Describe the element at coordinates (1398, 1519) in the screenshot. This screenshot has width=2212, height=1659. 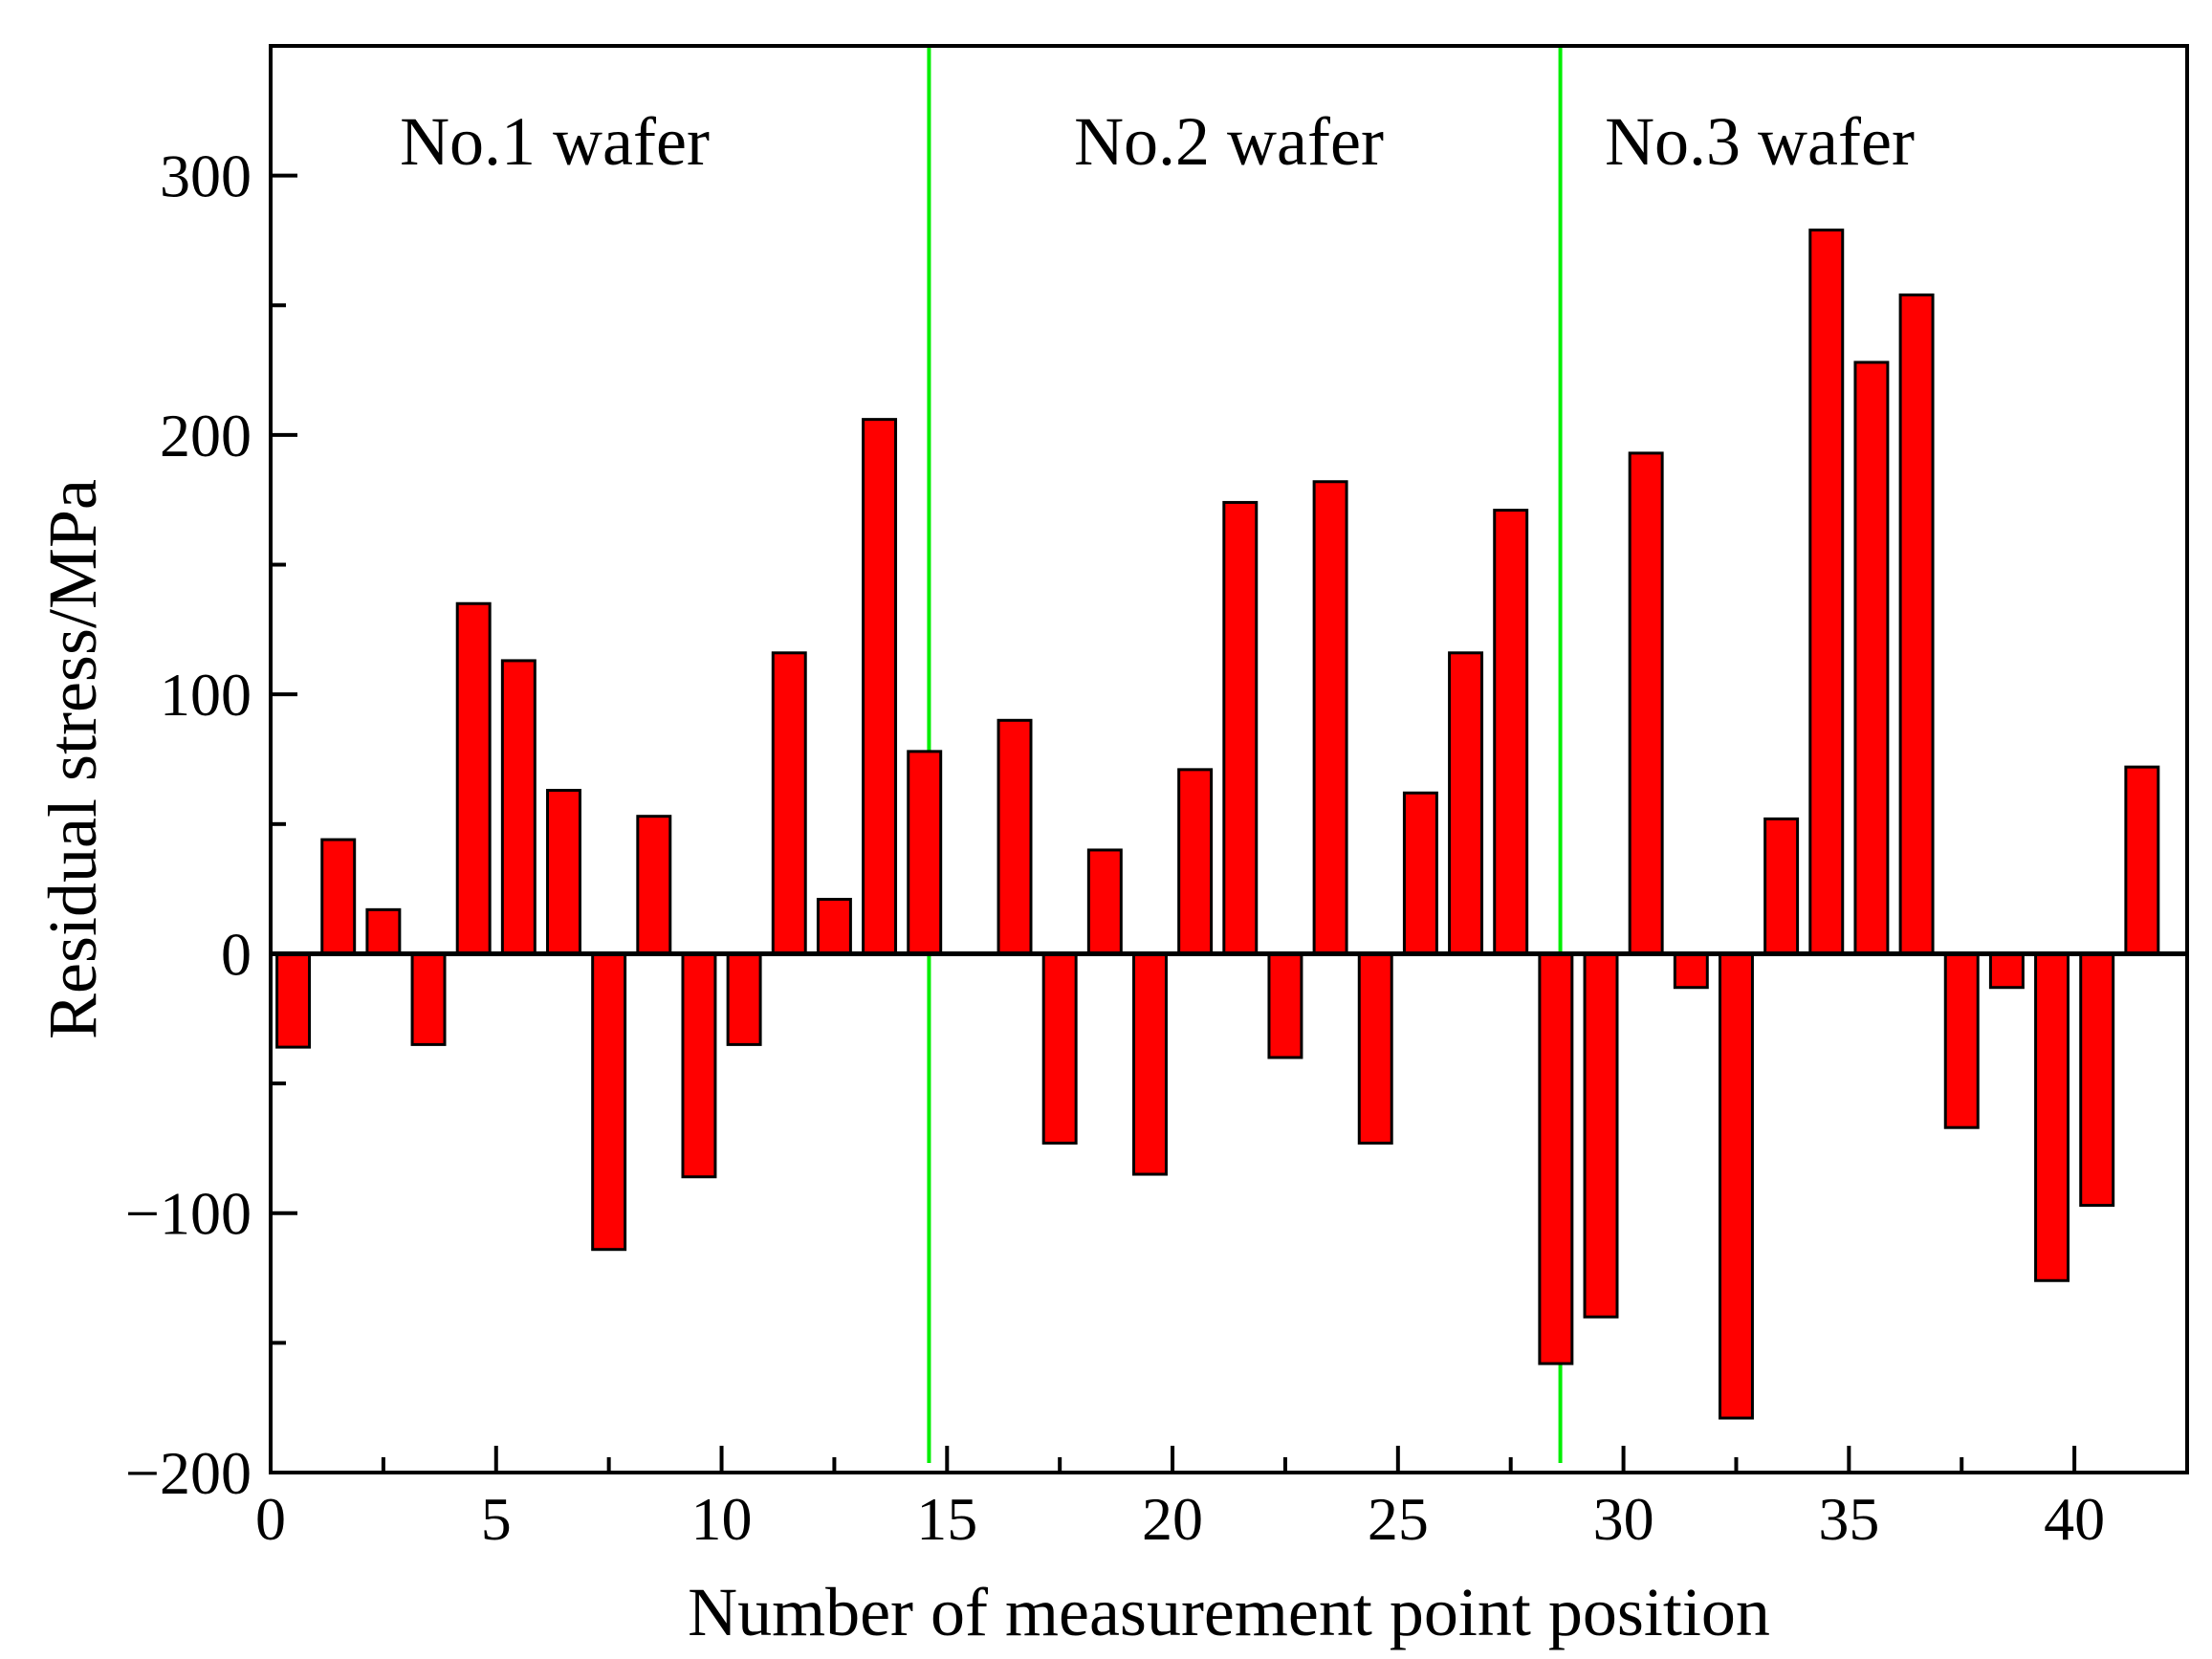
I see `x-tick-label: 25` at that location.